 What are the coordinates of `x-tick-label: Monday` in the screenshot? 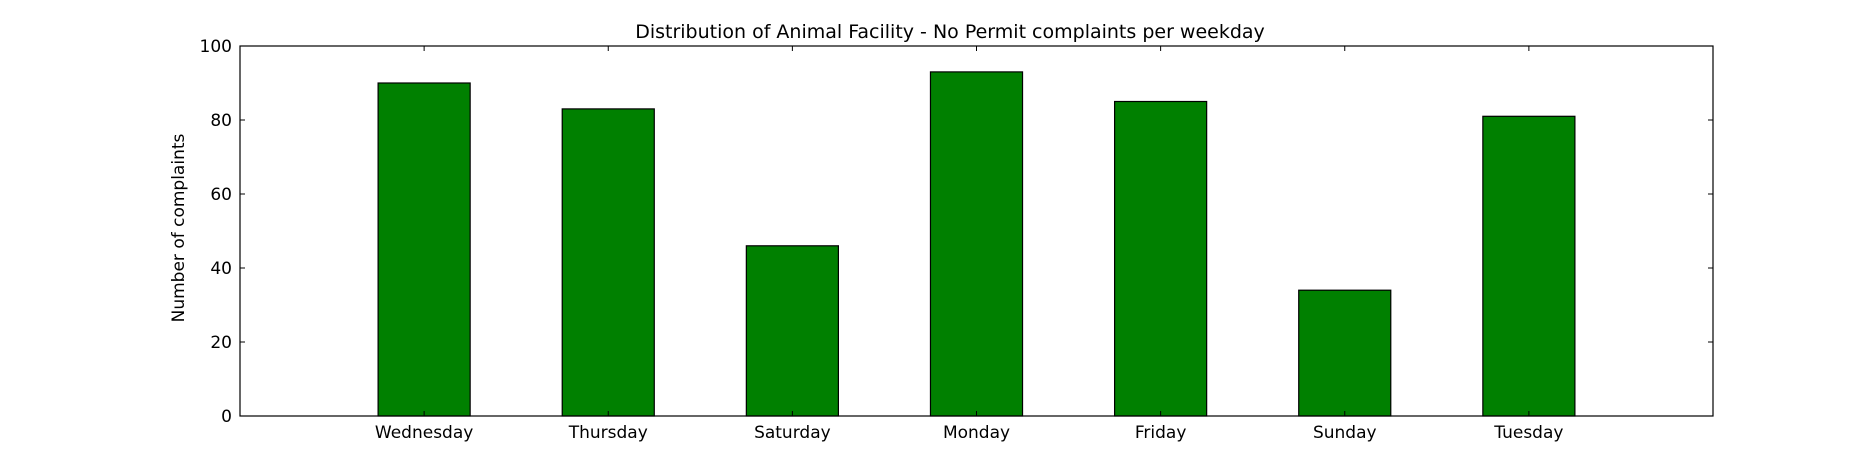 It's located at (976, 433).